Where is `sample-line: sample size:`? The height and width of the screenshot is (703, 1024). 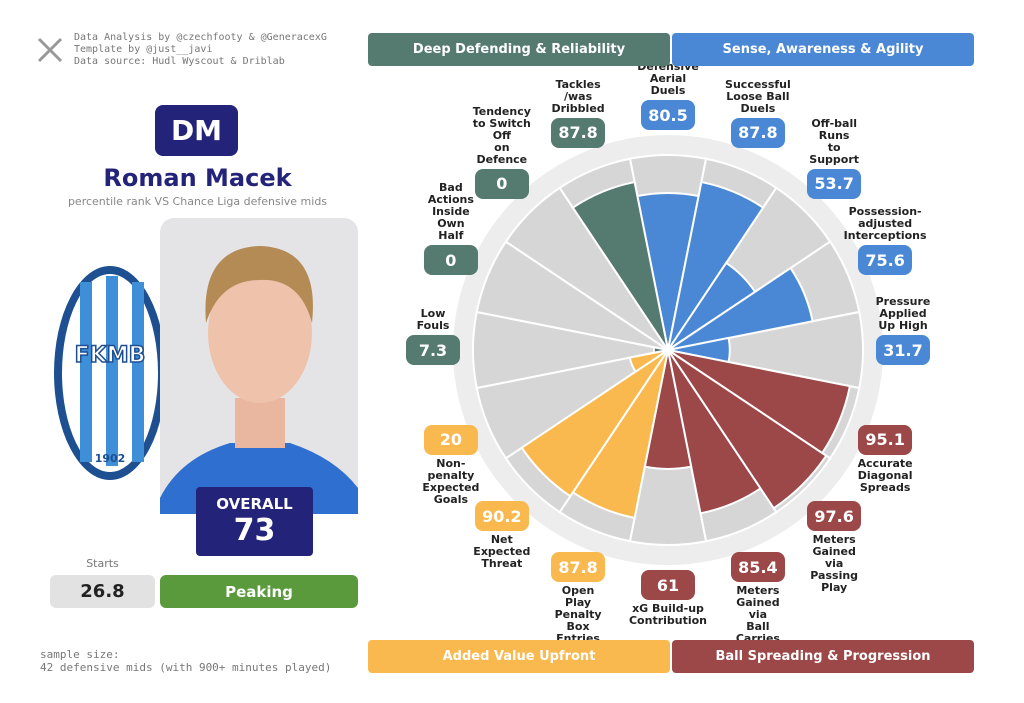 sample-line: sample size: is located at coordinates (80, 654).